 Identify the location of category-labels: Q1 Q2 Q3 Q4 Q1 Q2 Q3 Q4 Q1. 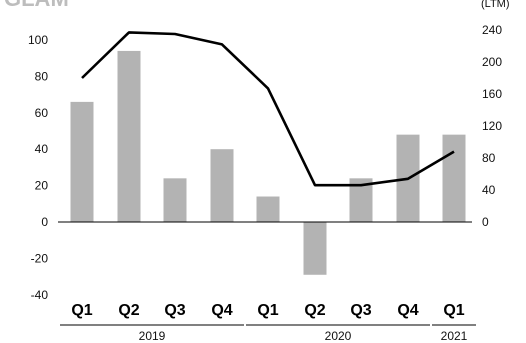
(267, 310).